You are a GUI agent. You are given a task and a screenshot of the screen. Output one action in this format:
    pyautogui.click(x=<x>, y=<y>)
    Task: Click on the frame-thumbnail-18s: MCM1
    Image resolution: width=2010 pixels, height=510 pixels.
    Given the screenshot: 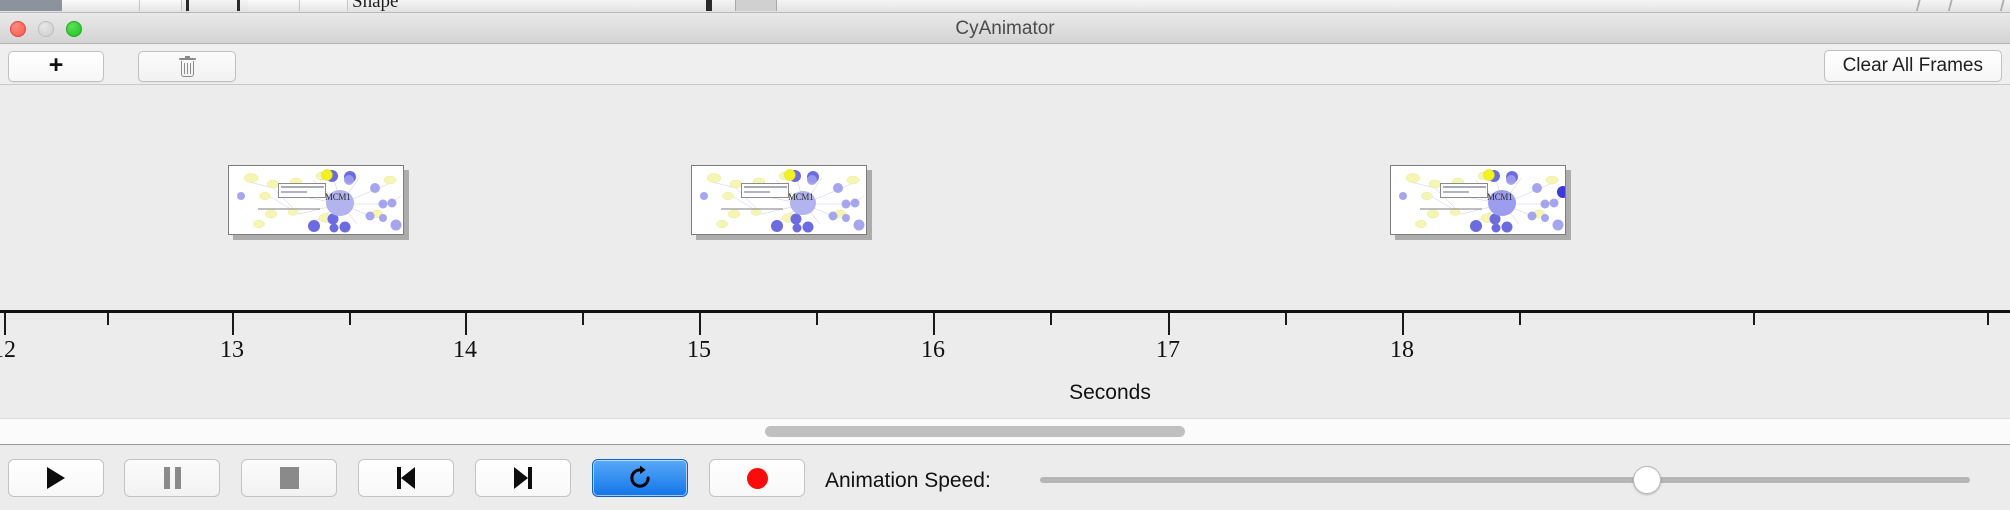 What is the action you would take?
    pyautogui.click(x=1478, y=200)
    